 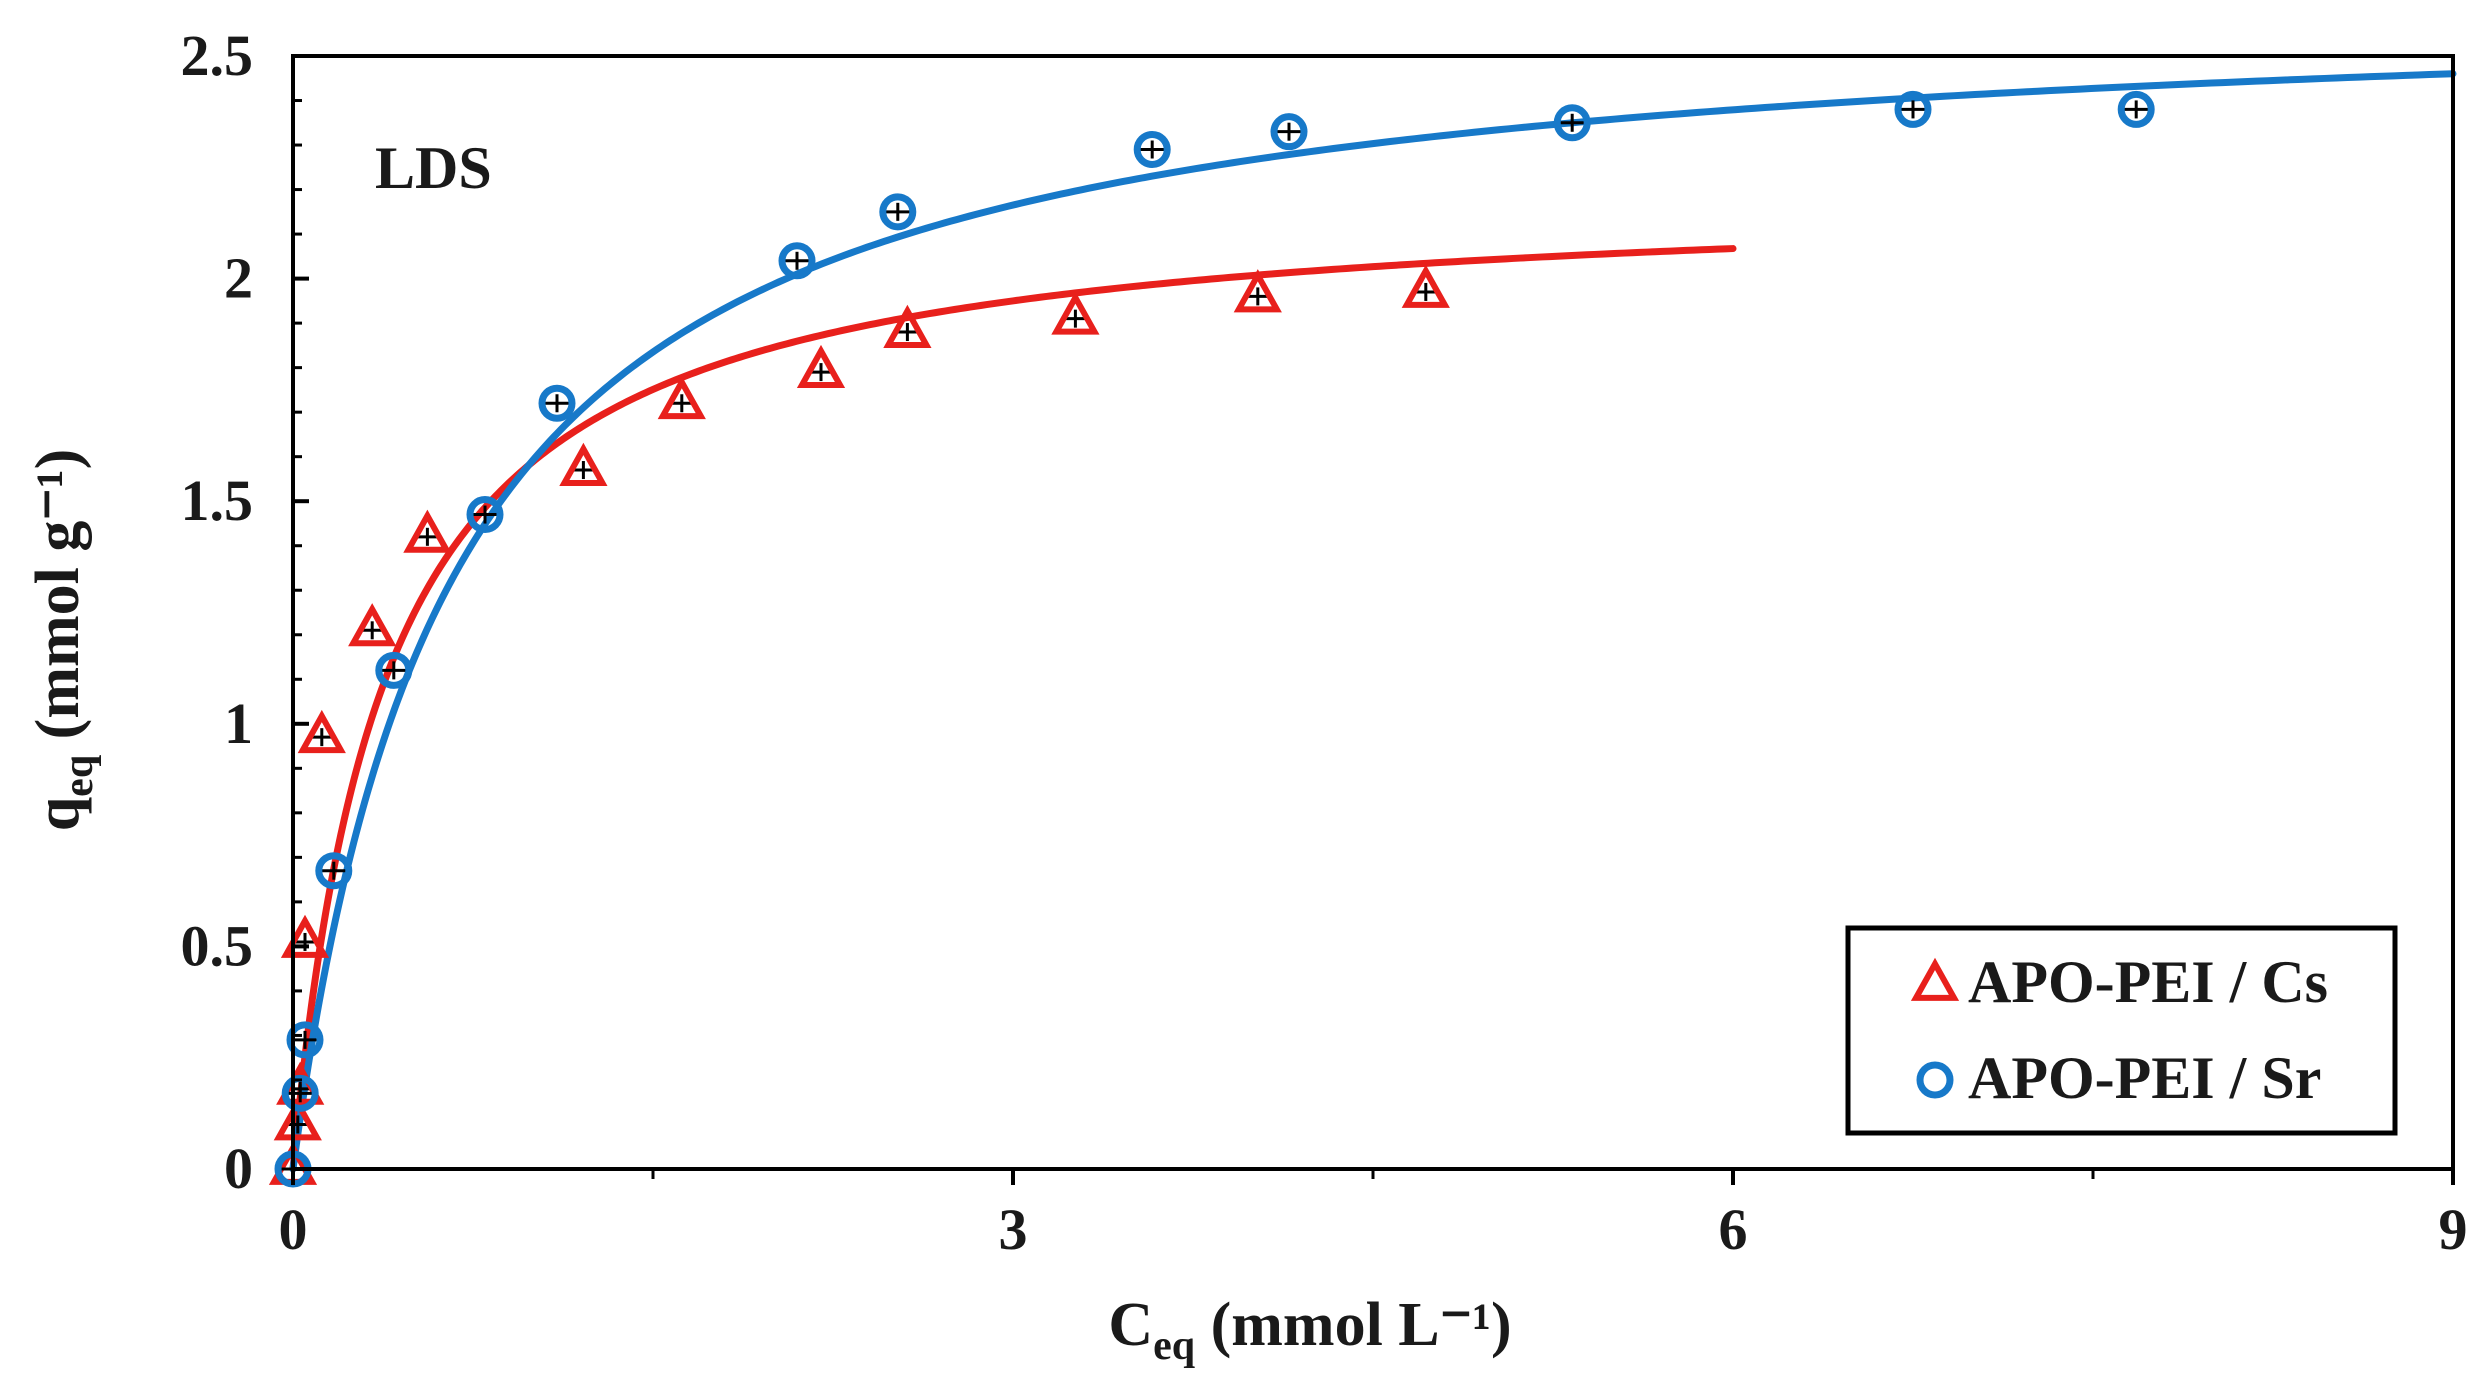 What do you see at coordinates (217, 55) in the screenshot?
I see `y-tick-label: 2.5` at bounding box center [217, 55].